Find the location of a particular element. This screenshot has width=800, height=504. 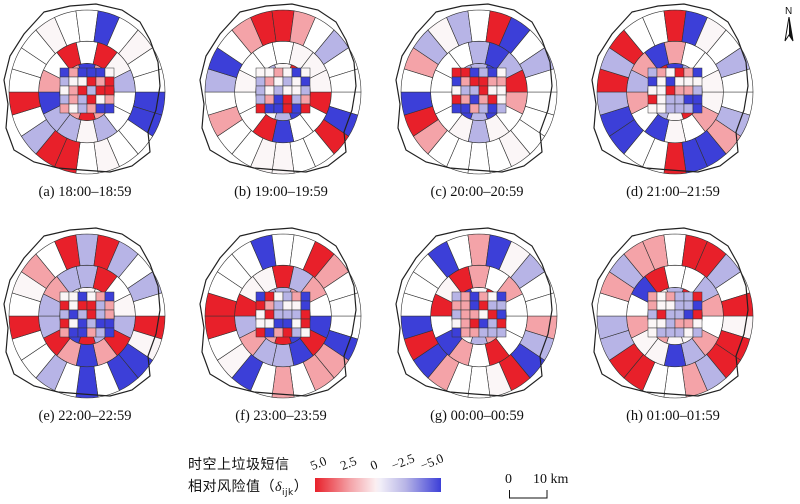

legend-tick: 2.5 is located at coordinates (348, 463).